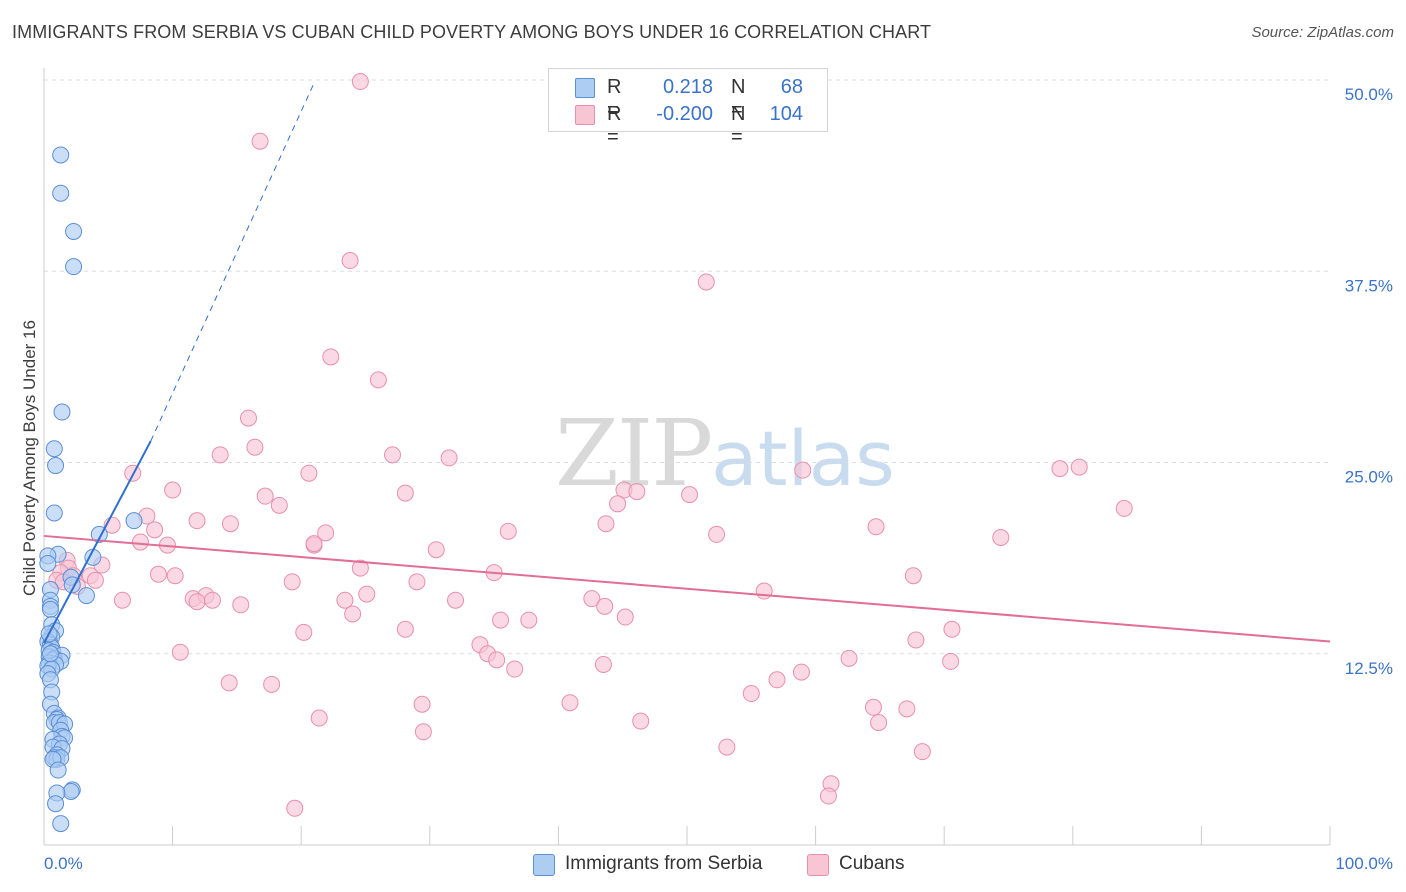 The width and height of the screenshot is (1406, 892). Describe the element at coordinates (786, 114) in the screenshot. I see `legend-n-value: 104` at that location.